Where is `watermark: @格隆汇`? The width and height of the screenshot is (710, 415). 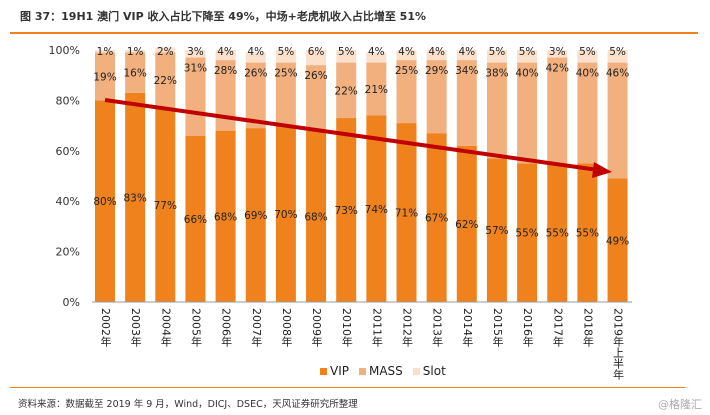
watermark: @格隆汇 is located at coordinates (680, 404).